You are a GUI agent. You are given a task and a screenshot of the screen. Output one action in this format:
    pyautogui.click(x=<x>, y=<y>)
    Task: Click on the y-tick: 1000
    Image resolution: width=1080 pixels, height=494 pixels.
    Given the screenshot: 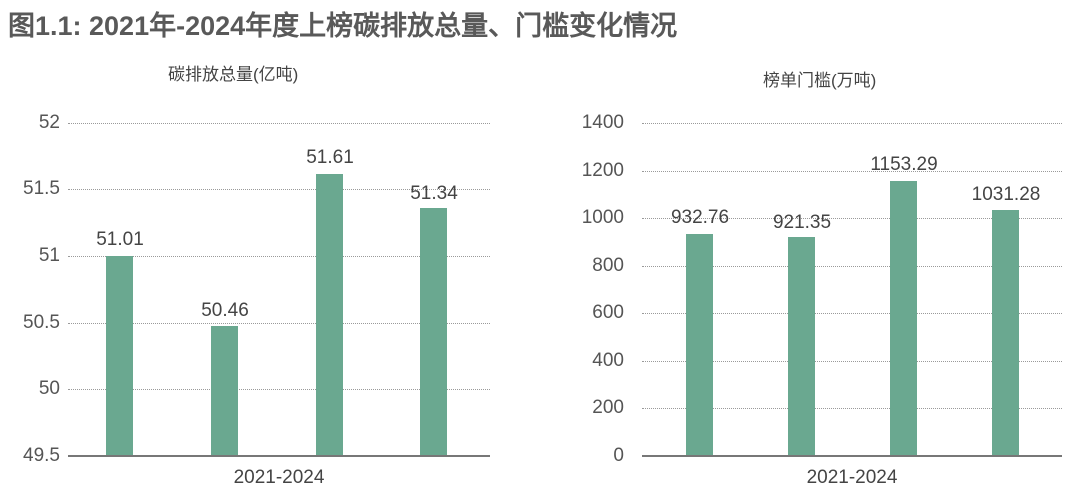 What is the action you would take?
    pyautogui.click(x=602, y=217)
    